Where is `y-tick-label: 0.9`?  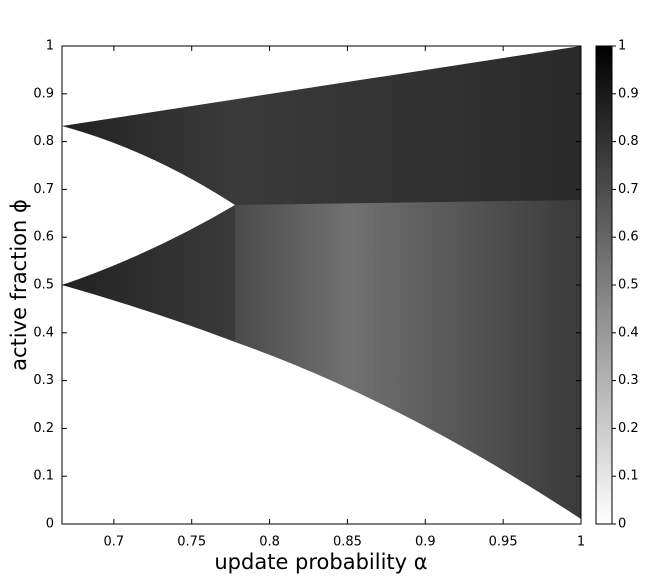
y-tick-label: 0.9 is located at coordinates (43, 93).